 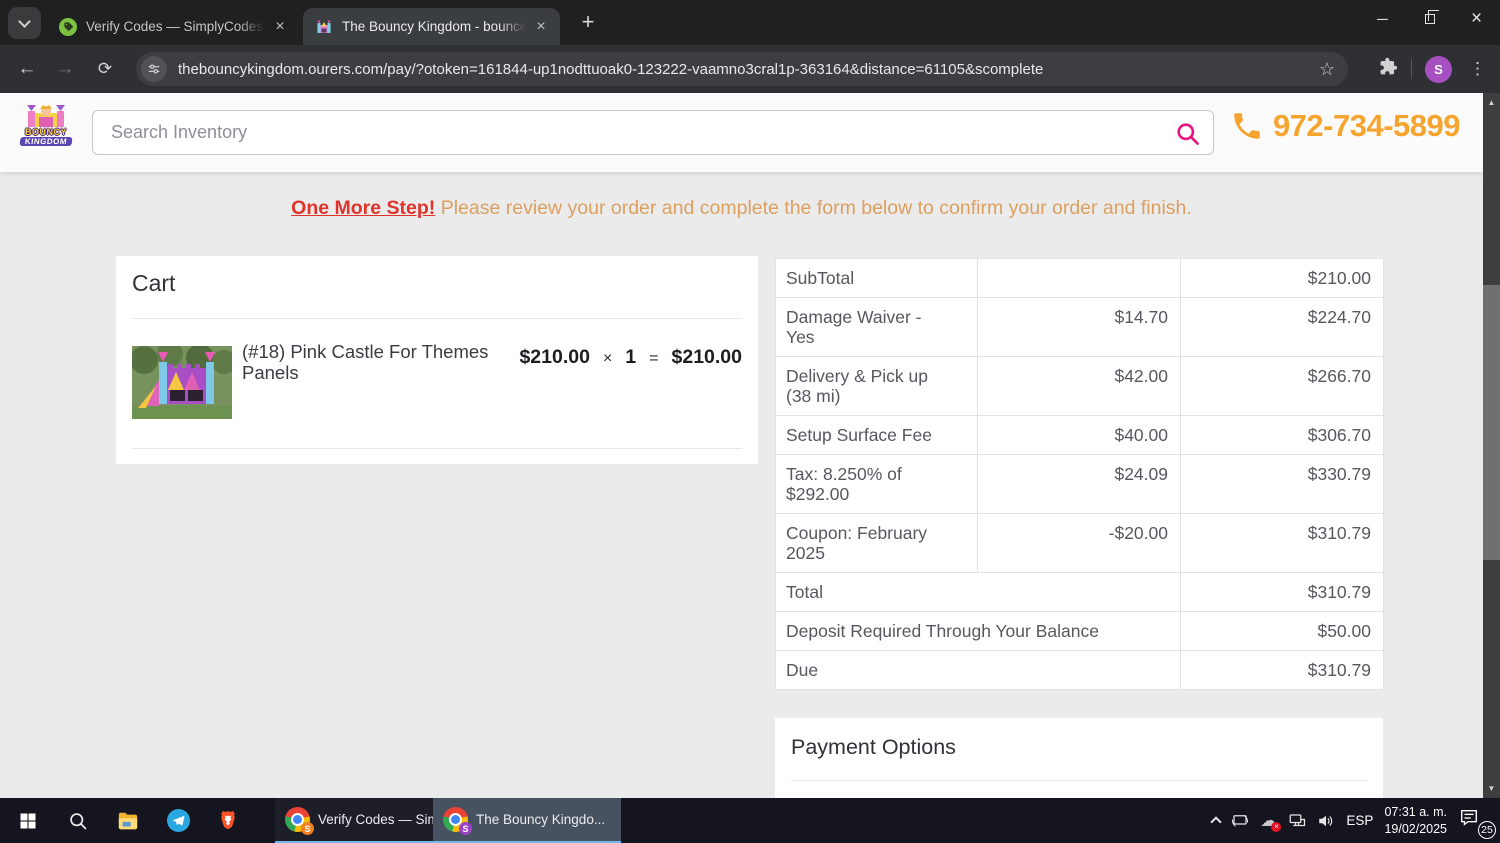 What do you see at coordinates (1429, 19) in the screenshot?
I see `restore-button` at bounding box center [1429, 19].